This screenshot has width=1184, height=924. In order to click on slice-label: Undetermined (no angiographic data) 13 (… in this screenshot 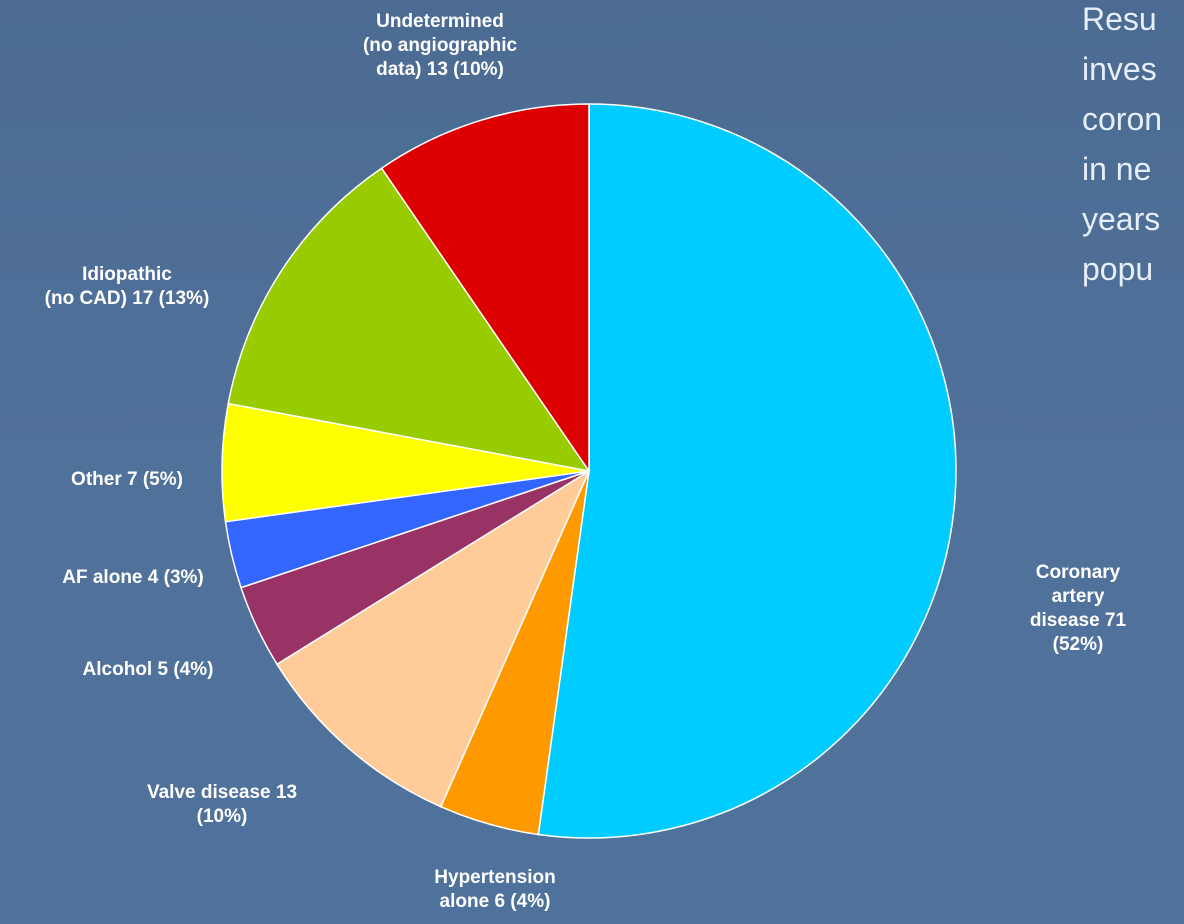, I will do `click(440, 45)`.